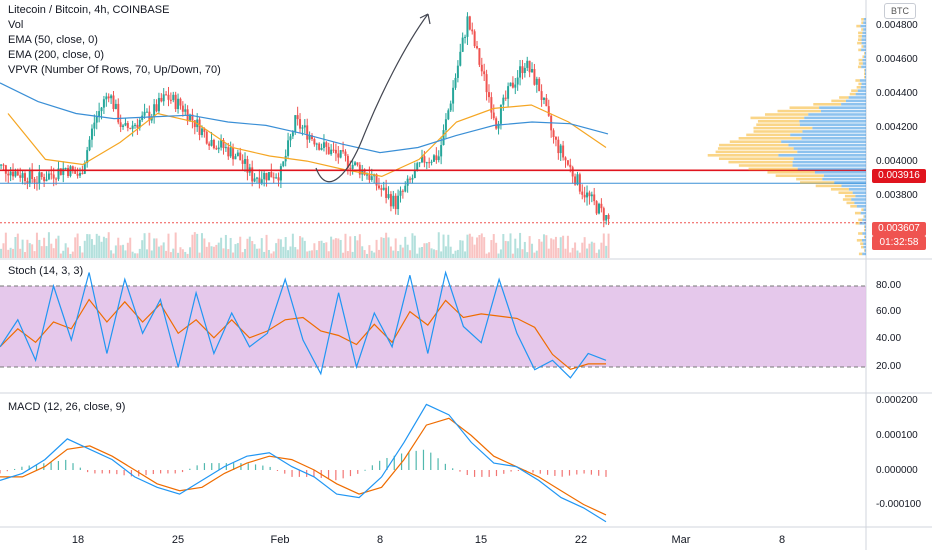  I want to click on stoch-band, so click(433, 326).